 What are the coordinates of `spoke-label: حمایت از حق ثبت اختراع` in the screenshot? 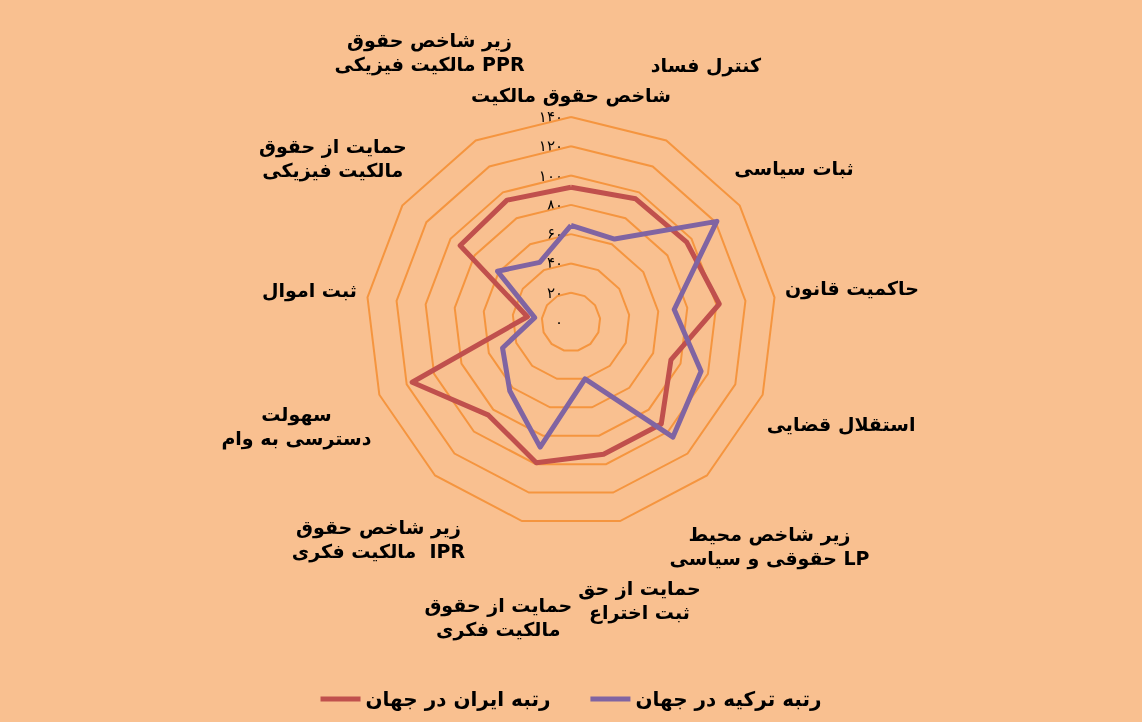 It's located at (639, 600).